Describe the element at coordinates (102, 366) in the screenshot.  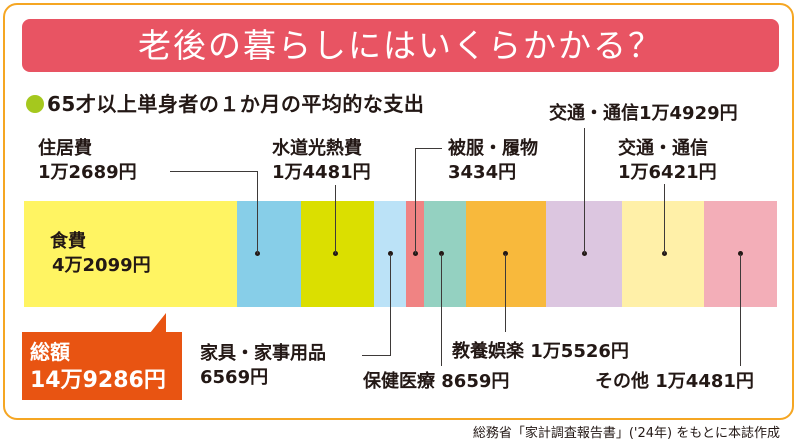
I see `total-callout: 総額 14万9286円` at that location.